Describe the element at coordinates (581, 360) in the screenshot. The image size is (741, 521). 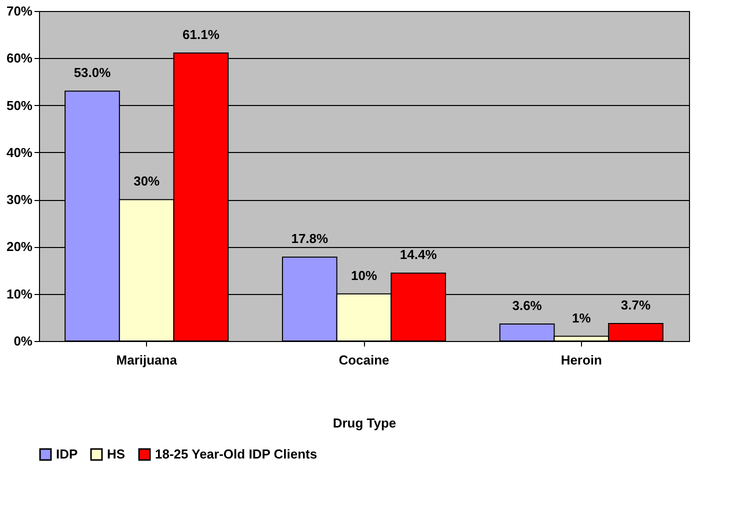
I see `x-tick-label: Heroin` at that location.